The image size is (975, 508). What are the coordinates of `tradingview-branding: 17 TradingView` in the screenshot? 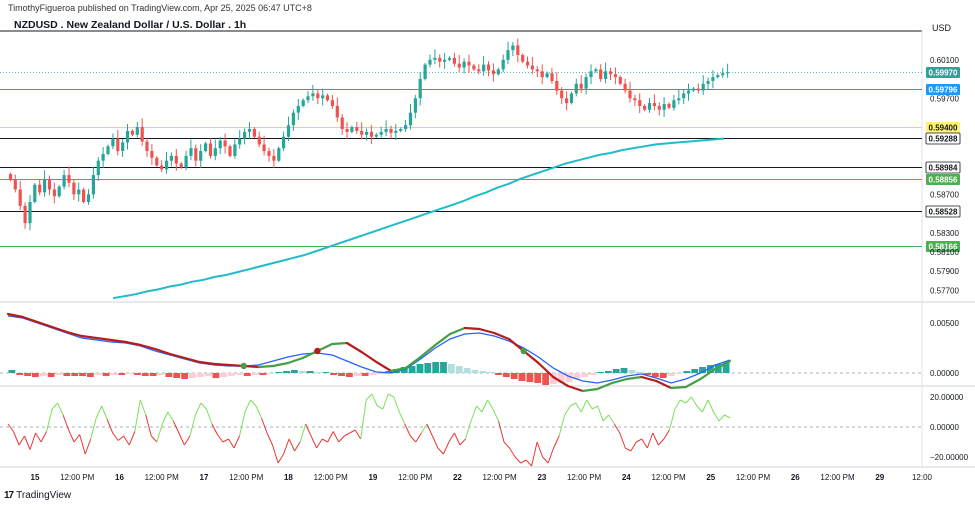 It's located at (37, 495).